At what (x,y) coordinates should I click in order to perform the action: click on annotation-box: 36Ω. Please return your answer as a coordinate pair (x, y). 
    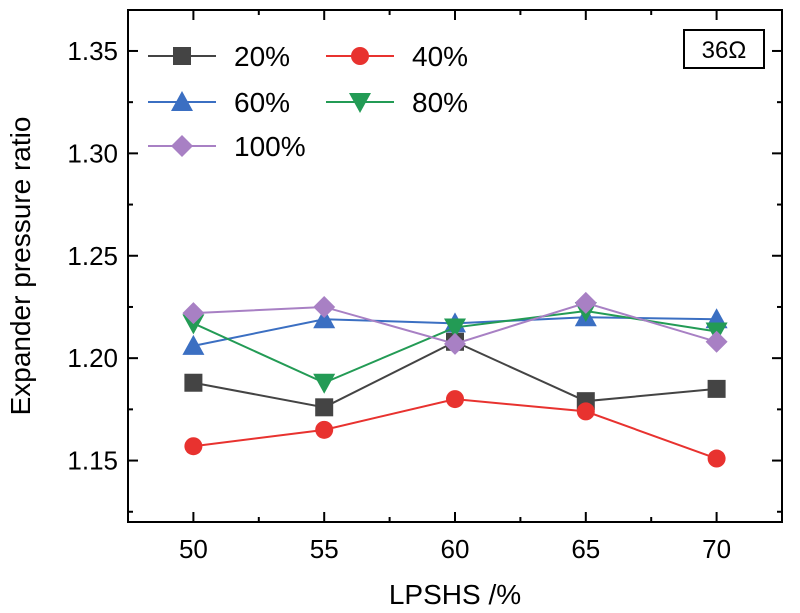
    Looking at the image, I should click on (724, 49).